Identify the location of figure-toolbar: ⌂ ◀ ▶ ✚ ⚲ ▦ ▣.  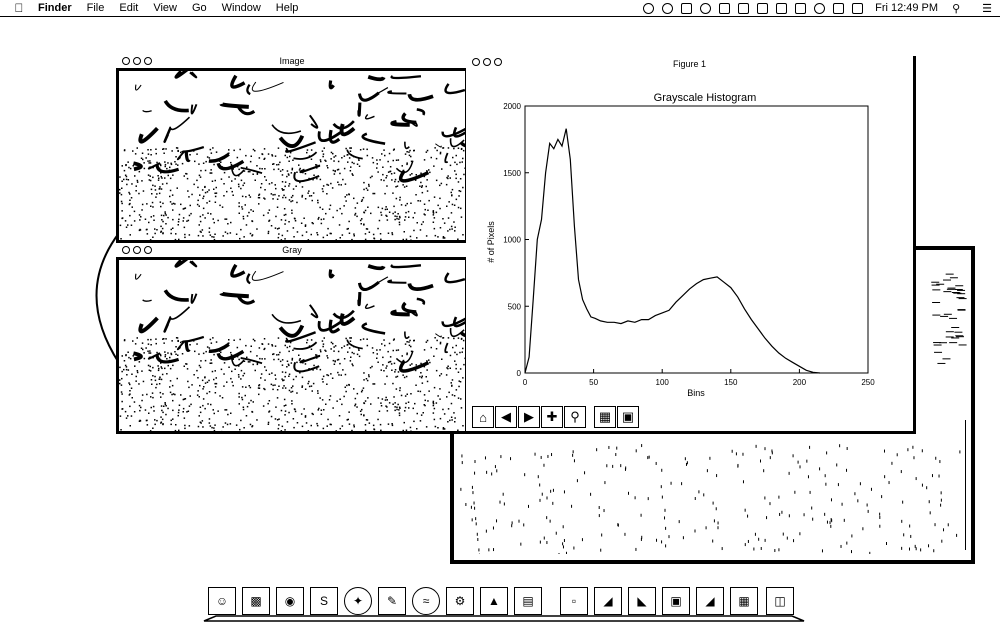
(557, 417).